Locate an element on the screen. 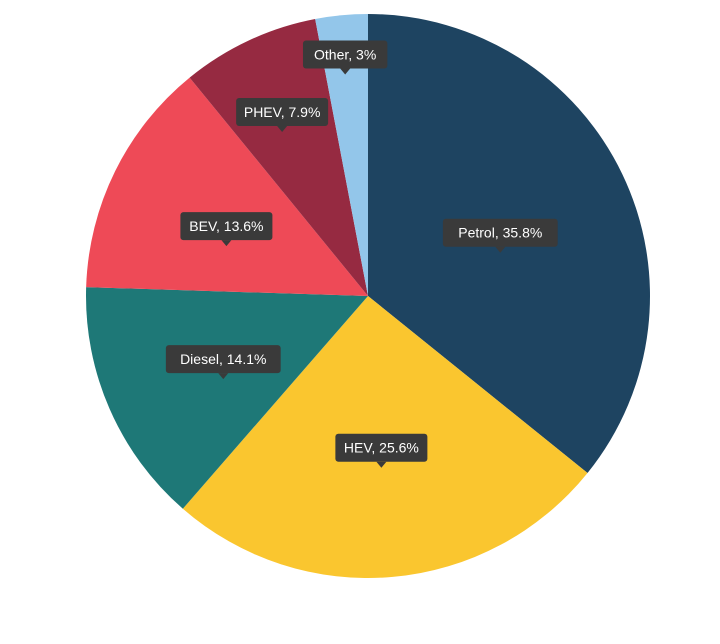  data-label-text: HEV, 25.6% is located at coordinates (381, 448).